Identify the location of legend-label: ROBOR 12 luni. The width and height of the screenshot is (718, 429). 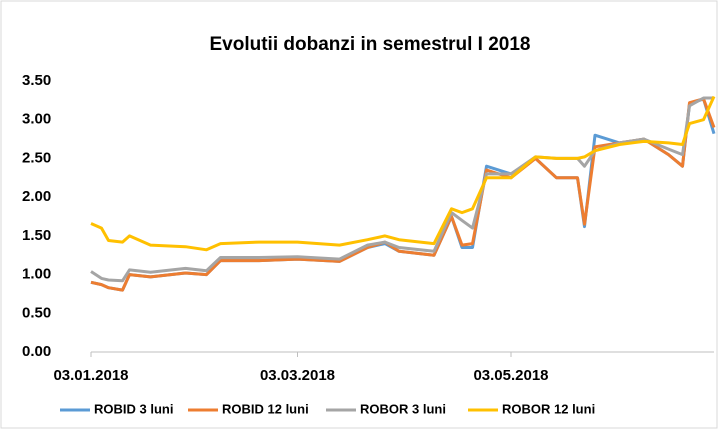
(548, 408).